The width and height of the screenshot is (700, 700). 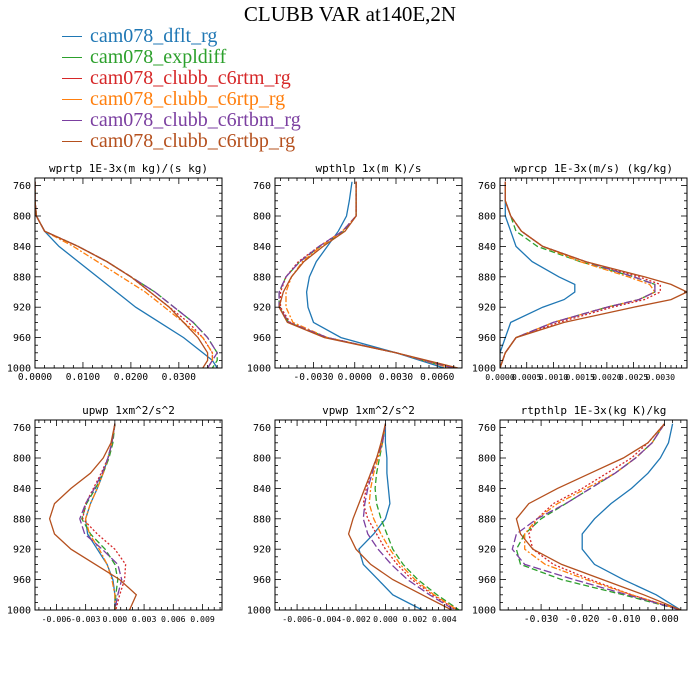 I want to click on x-tick-label: 0.0025, so click(x=634, y=377).